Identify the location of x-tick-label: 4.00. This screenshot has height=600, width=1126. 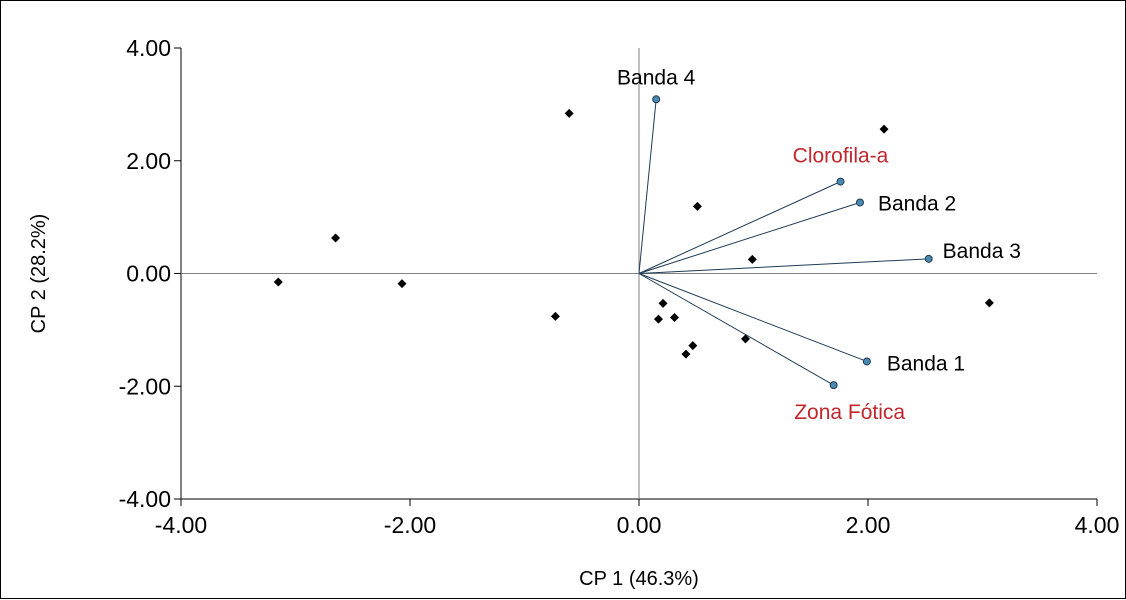
(1097, 525).